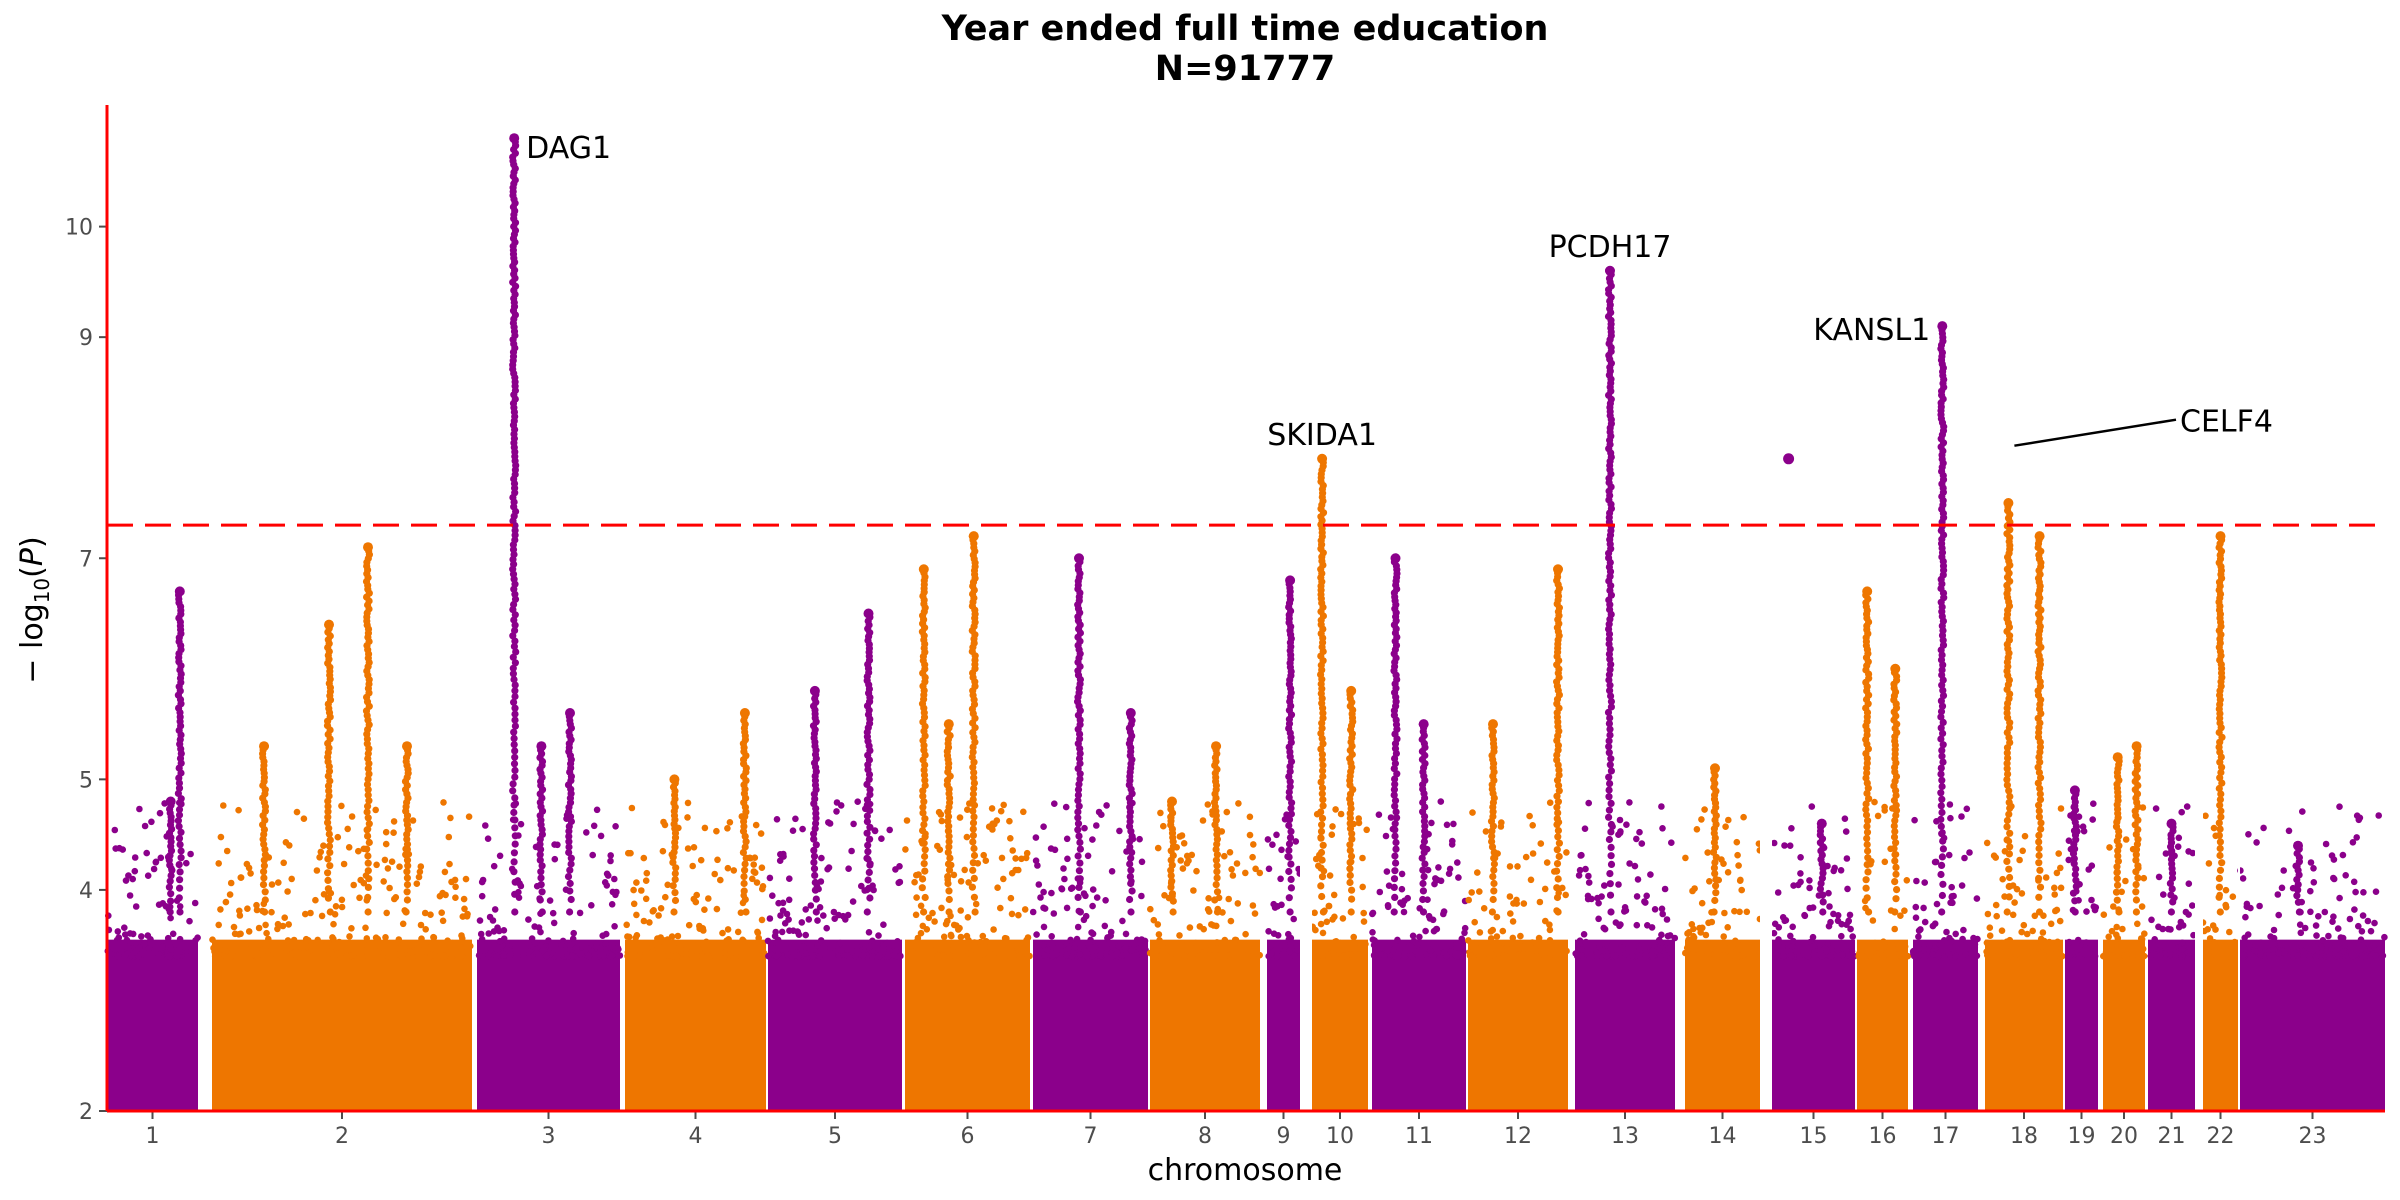 This screenshot has width=2400, height=1200. Describe the element at coordinates (1423, 724) in the screenshot. I see `peak-11-1-lead-snp` at that location.